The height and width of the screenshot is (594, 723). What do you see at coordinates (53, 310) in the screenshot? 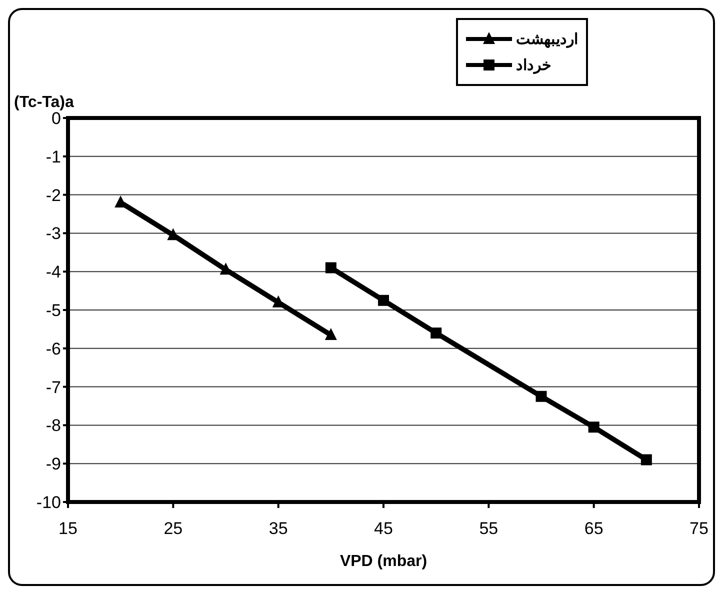
I see `y-tick-label: -5` at bounding box center [53, 310].